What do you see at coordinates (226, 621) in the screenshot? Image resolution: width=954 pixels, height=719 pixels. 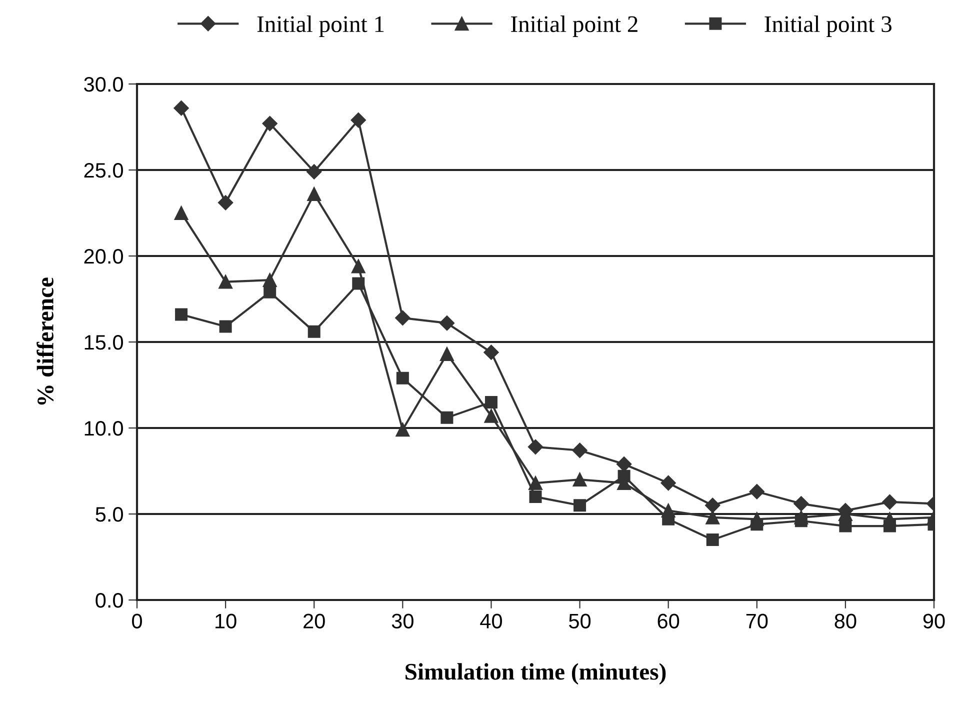 I see `x-tick-label: 10` at bounding box center [226, 621].